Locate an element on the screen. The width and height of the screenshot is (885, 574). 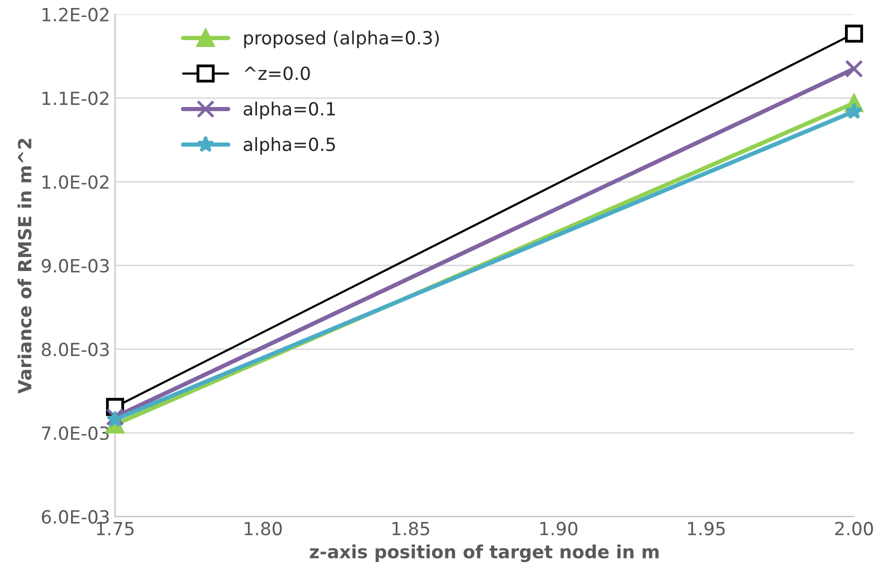
x-tick-label: 1.90 is located at coordinates (559, 529).